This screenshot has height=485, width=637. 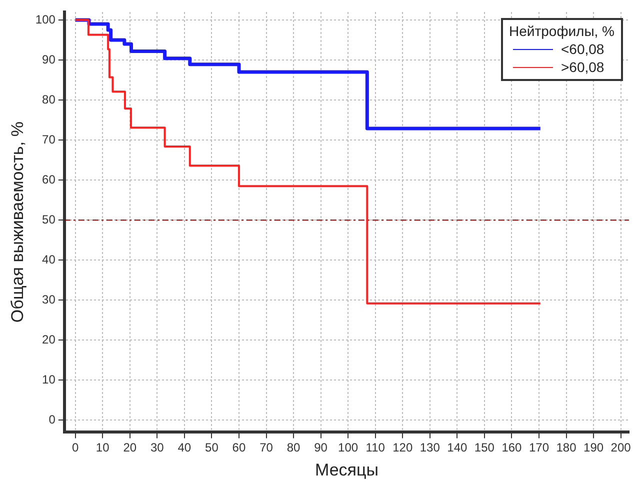 What do you see at coordinates (49, 299) in the screenshot?
I see `y-tick-label: 30` at bounding box center [49, 299].